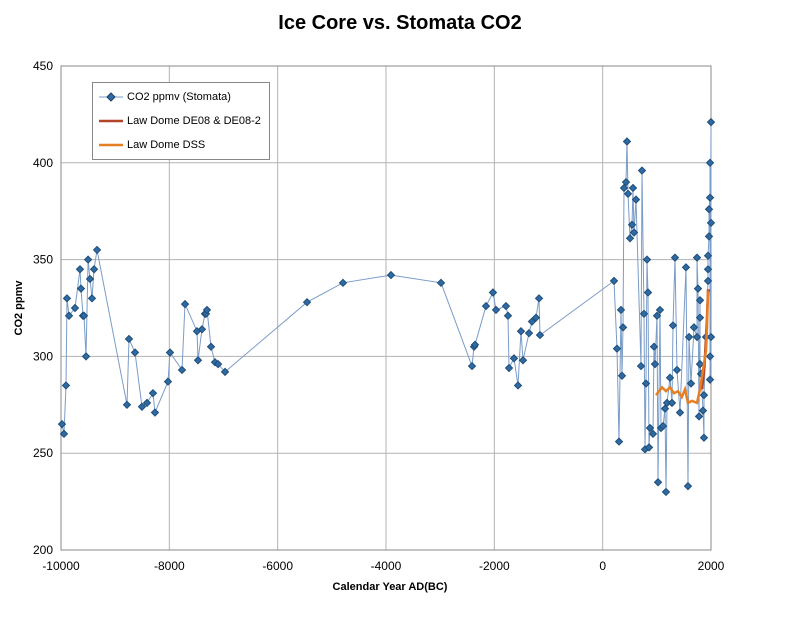  What do you see at coordinates (61, 566) in the screenshot?
I see `x-tick-label: -10000` at bounding box center [61, 566].